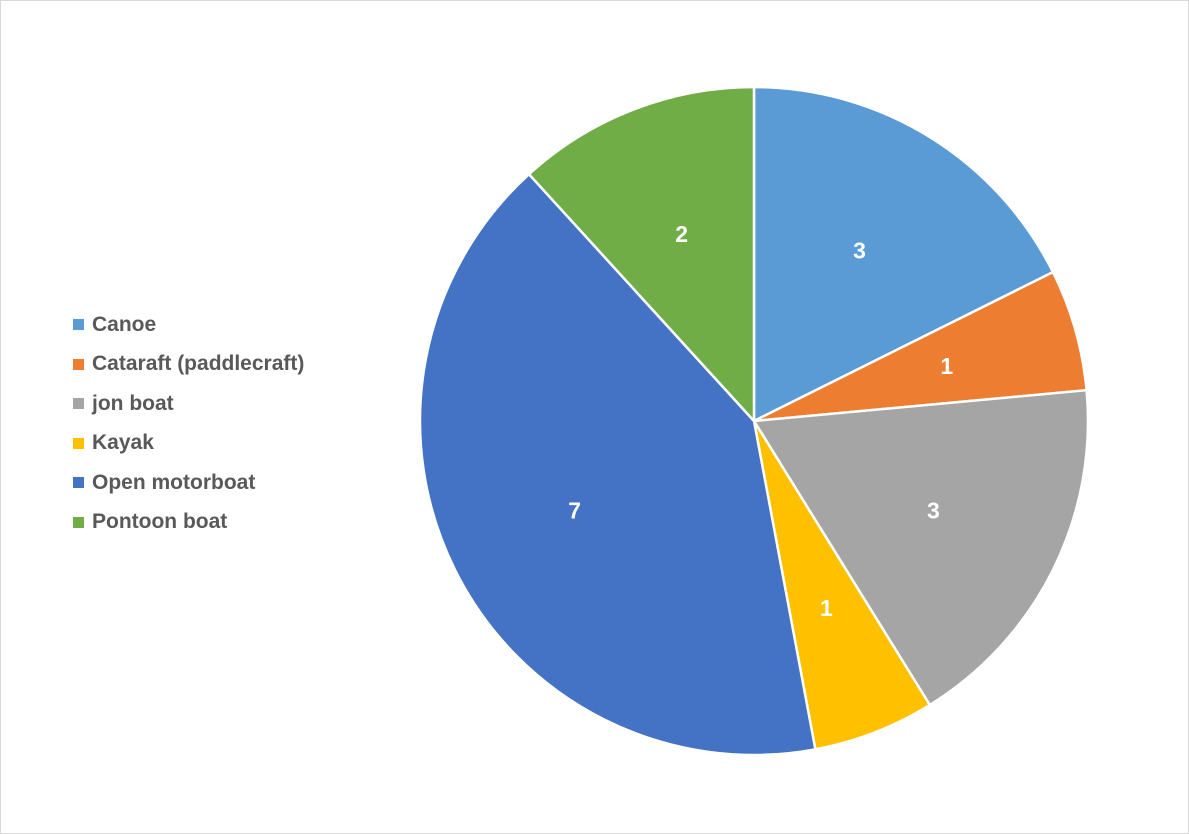 The width and height of the screenshot is (1189, 834). What do you see at coordinates (78, 404) in the screenshot?
I see `legend-swatch-jon-boat` at bounding box center [78, 404].